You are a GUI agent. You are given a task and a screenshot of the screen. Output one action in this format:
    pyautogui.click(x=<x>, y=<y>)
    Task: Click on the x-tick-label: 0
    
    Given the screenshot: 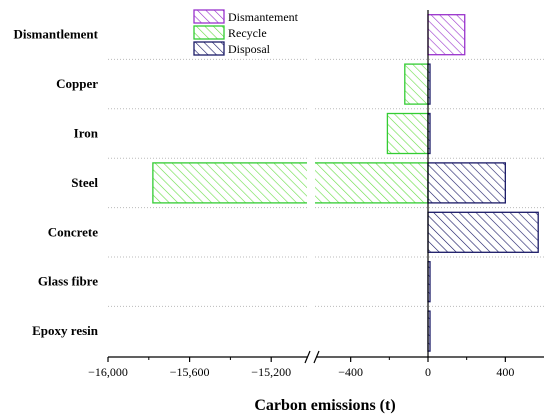 What is the action you would take?
    pyautogui.click(x=428, y=372)
    